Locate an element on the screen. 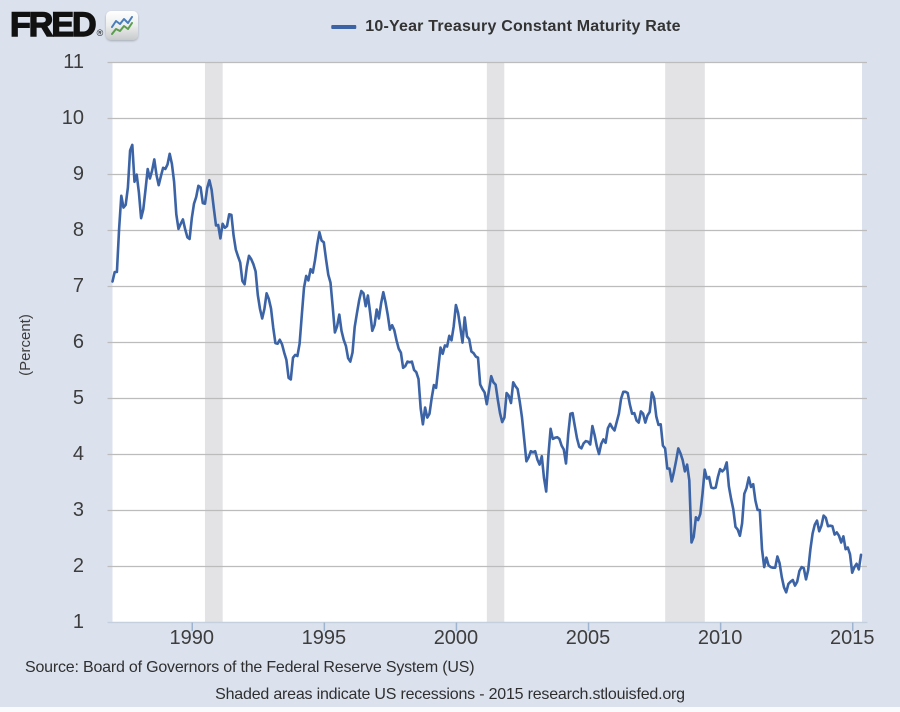 The image size is (900, 712). fred-logo-text: FRED is located at coordinates (53, 24).